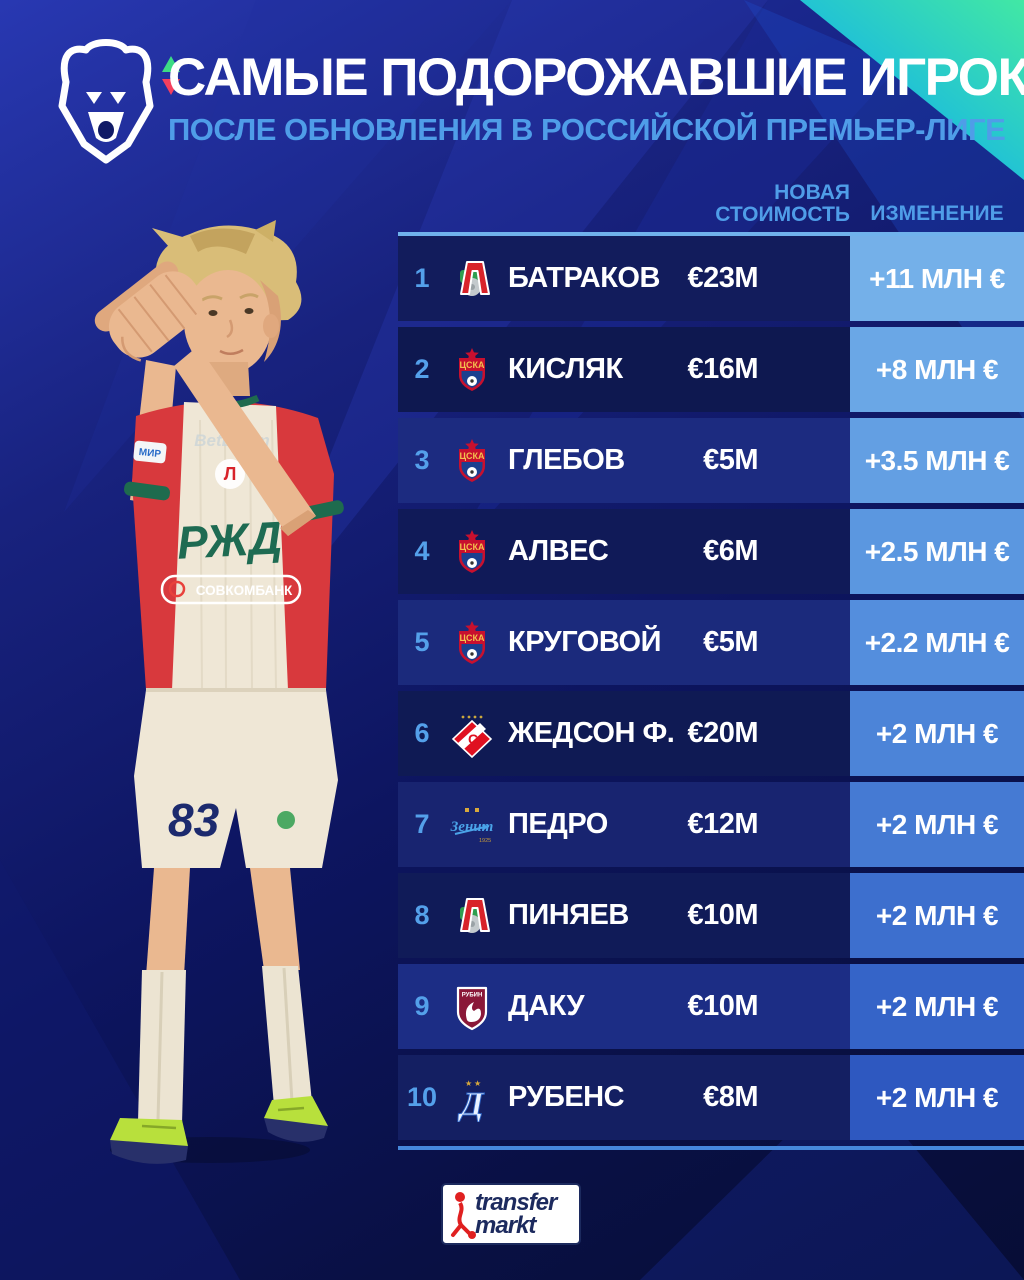 The image size is (1024, 1280). What do you see at coordinates (472, 1098) in the screenshot?
I see `club-logo-dynamo-icon` at bounding box center [472, 1098].